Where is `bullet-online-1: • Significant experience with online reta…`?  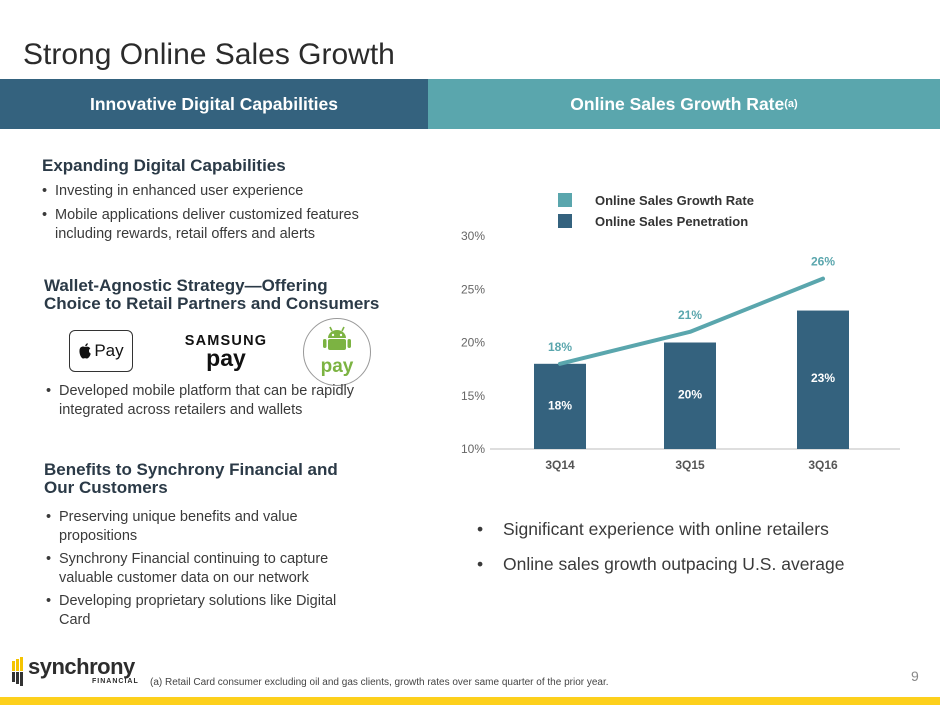
bullet-online-1: • Significant experience with online reta… is located at coordinates (653, 529).